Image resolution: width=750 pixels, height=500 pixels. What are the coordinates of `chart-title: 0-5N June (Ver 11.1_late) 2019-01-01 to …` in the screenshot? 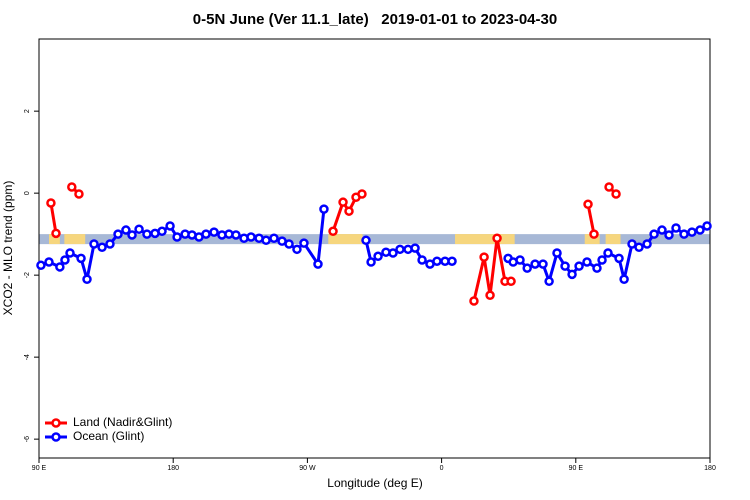 It's located at (375, 19).